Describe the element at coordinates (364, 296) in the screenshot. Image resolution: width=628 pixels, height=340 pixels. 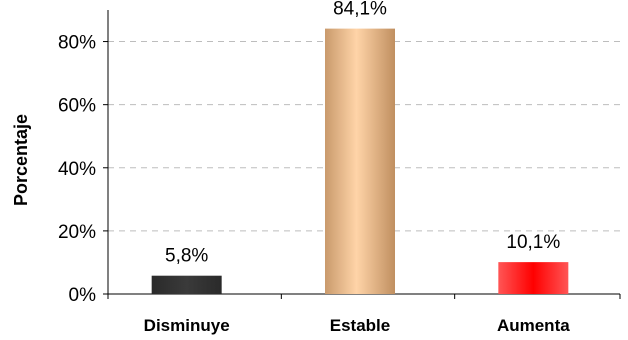
I see `x-axis` at that location.